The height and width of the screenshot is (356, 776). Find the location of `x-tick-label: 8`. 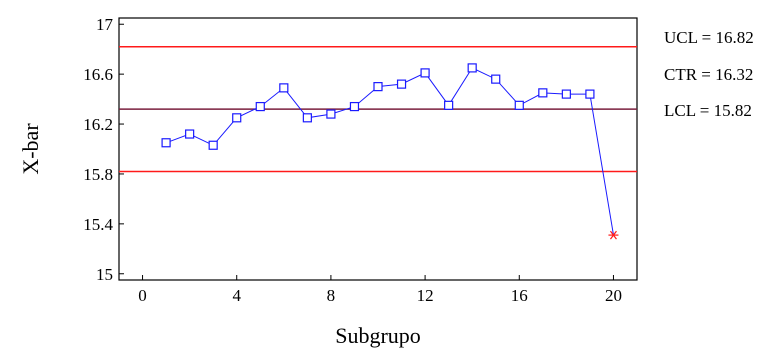

x-tick-label: 8 is located at coordinates (331, 295).